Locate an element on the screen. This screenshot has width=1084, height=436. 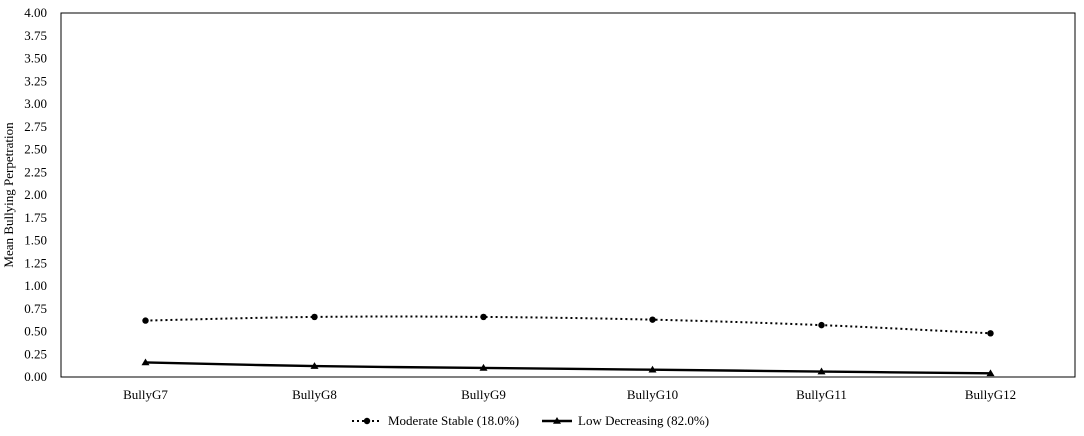
y-tick-label: 3.50 is located at coordinates (35, 58).